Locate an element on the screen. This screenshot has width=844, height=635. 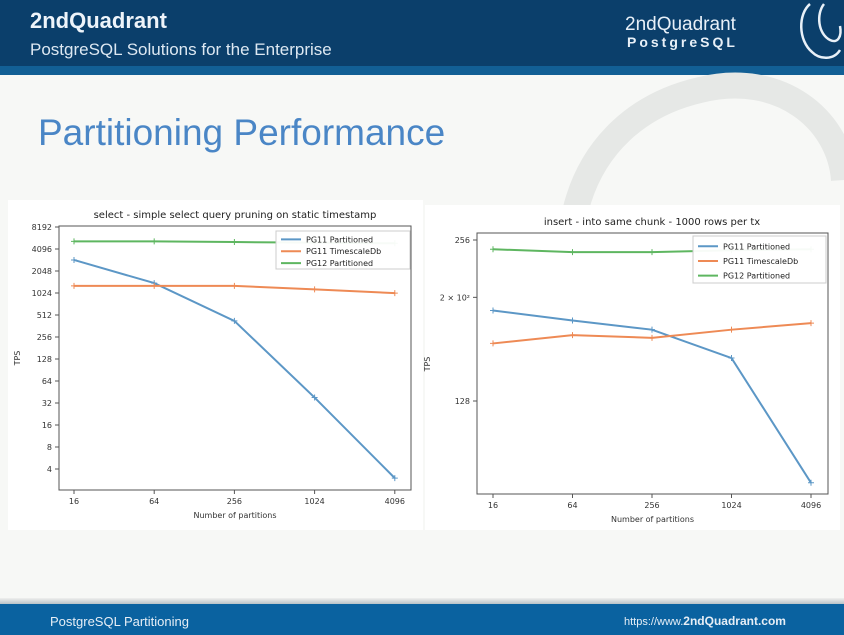
url-domain: 2ndQuadrant.com is located at coordinates (734, 621).